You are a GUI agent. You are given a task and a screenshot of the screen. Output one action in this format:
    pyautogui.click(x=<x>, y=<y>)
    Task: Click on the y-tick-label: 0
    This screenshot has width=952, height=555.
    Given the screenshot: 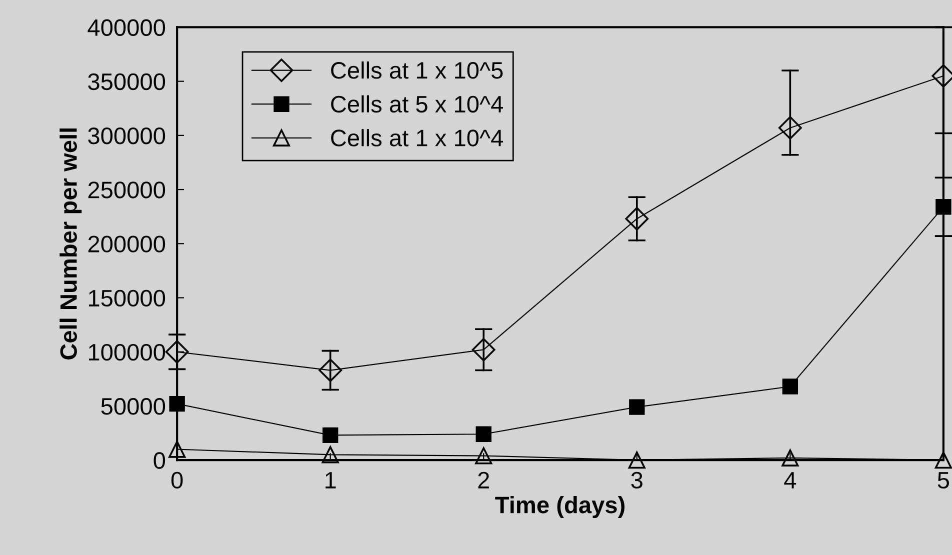 What is the action you would take?
    pyautogui.click(x=160, y=460)
    